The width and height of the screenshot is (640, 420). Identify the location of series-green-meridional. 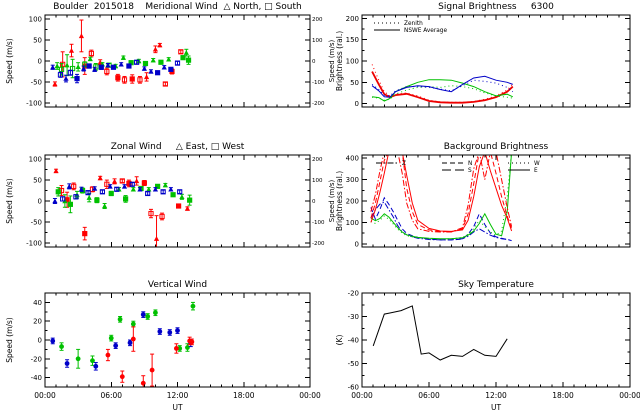
(123, 63).